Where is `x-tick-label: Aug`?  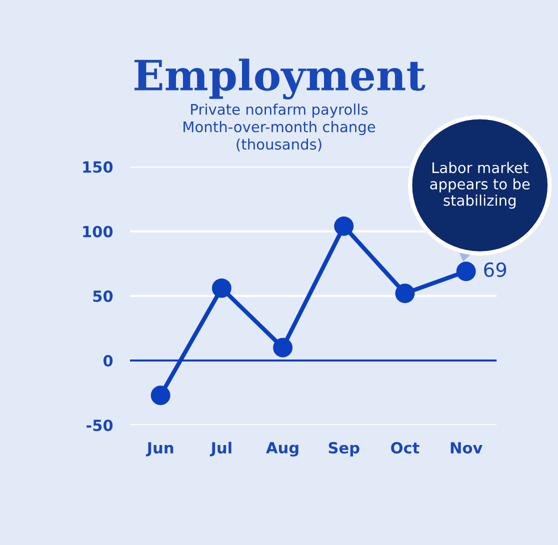 x-tick-label: Aug is located at coordinates (282, 449).